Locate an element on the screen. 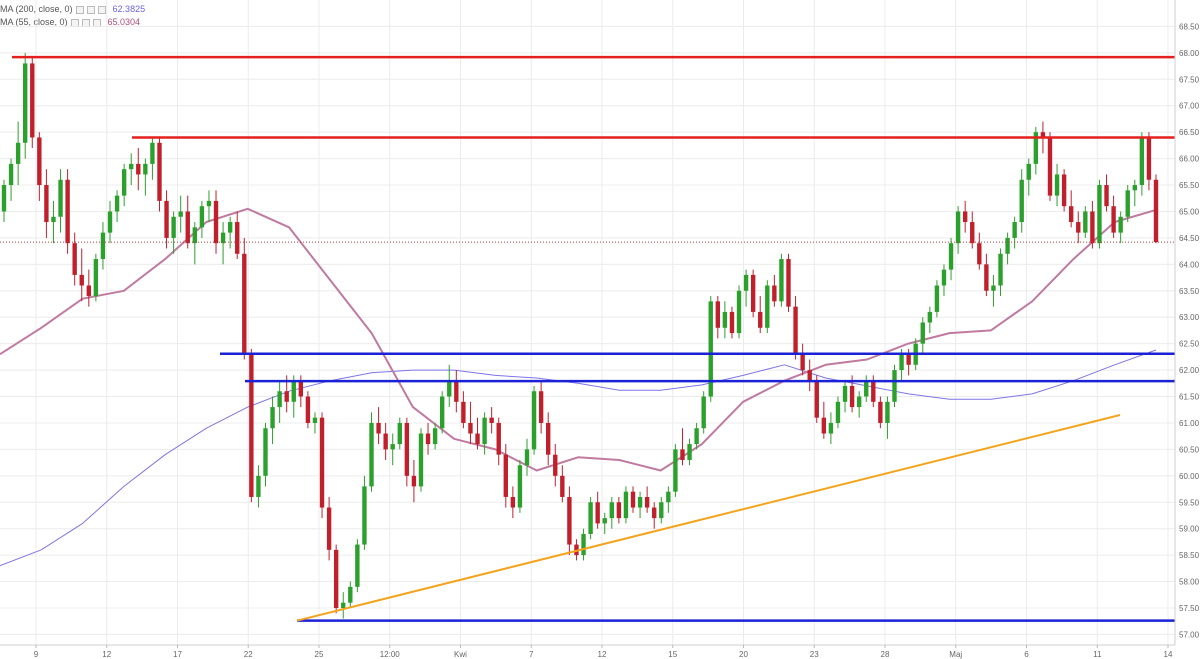 Image resolution: width=1200 pixels, height=659 pixels. x-tick-label: 14 is located at coordinates (1168, 654).